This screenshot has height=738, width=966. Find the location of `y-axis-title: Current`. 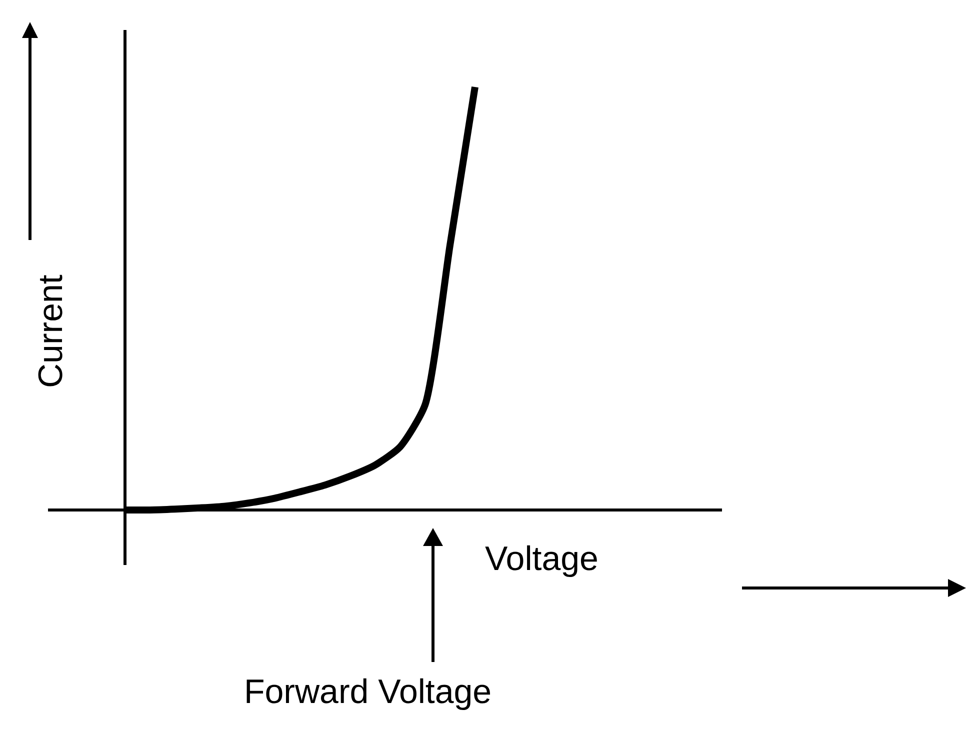

y-axis-title: Current is located at coordinates (51, 331).